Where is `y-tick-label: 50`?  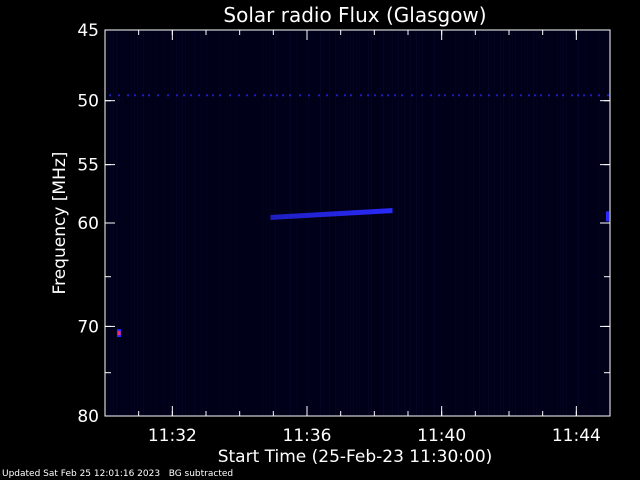 y-tick-label: 50 is located at coordinates (88, 102).